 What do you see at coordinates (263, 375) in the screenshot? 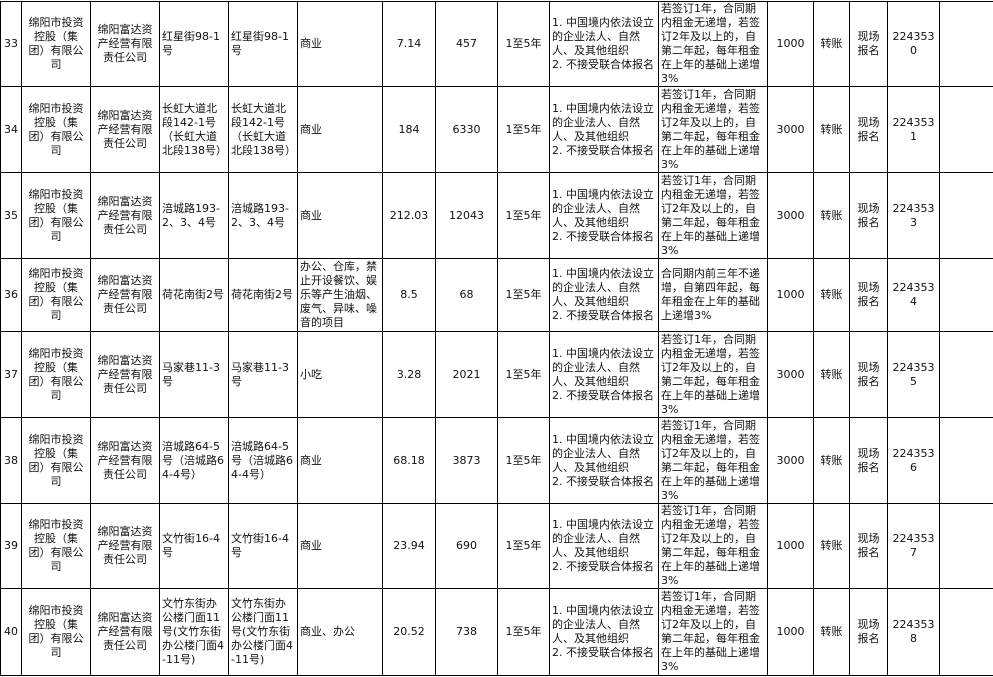
I see `address-alt-cell: 马家巷11-3号` at bounding box center [263, 375].